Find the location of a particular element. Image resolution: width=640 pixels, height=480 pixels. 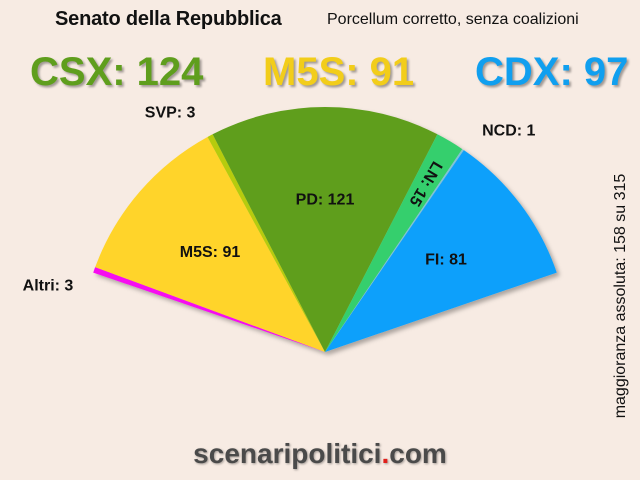

slice-ln is located at coordinates (394, 243).